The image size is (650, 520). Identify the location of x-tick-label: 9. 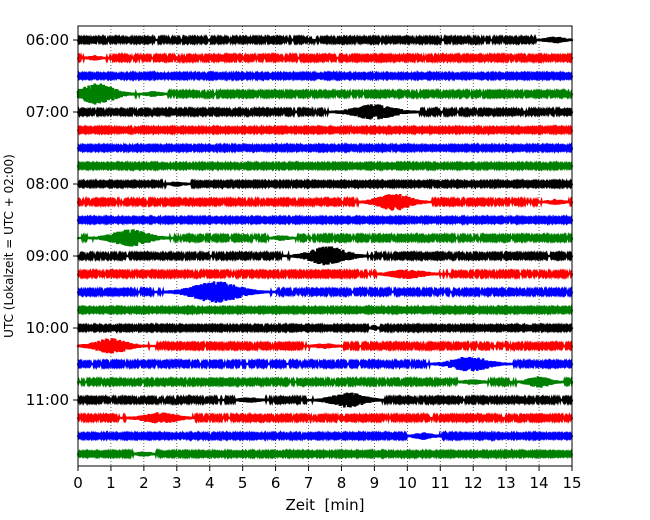
(375, 483).